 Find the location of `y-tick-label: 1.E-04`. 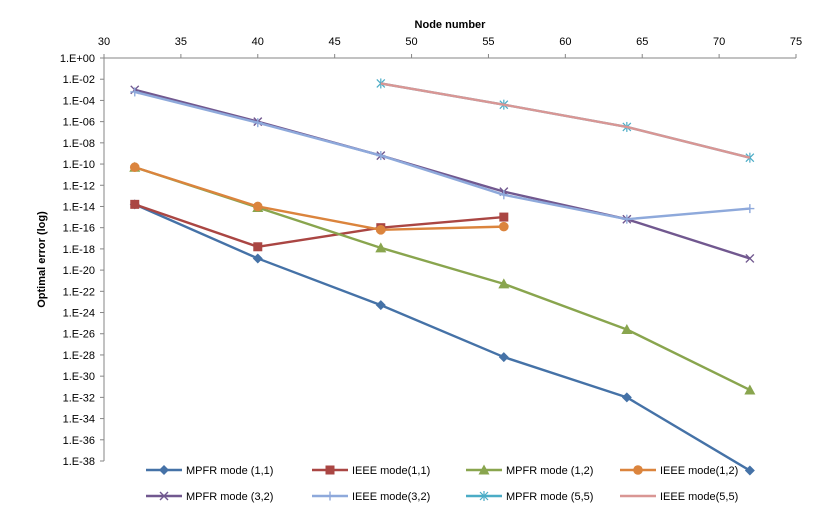

y-tick-label: 1.E-04 is located at coordinates (79, 101).